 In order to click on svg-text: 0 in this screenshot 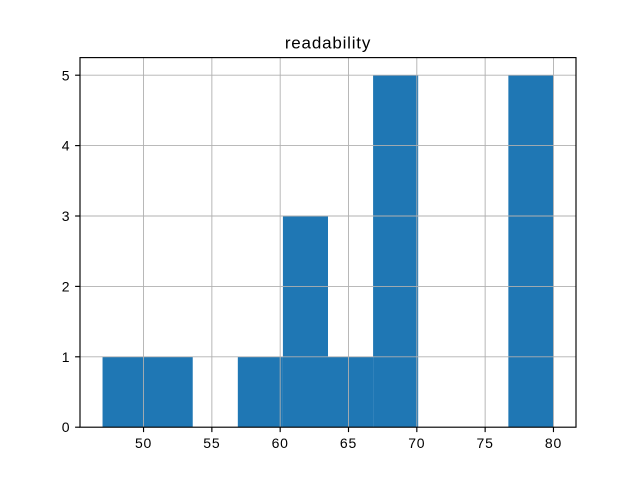, I will do `click(66, 427)`.